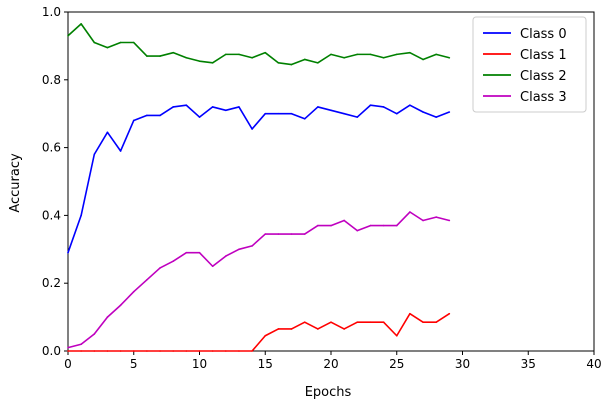 The image size is (611, 409). Describe the element at coordinates (51, 283) in the screenshot. I see `y-tick-label: 0.2` at that location.